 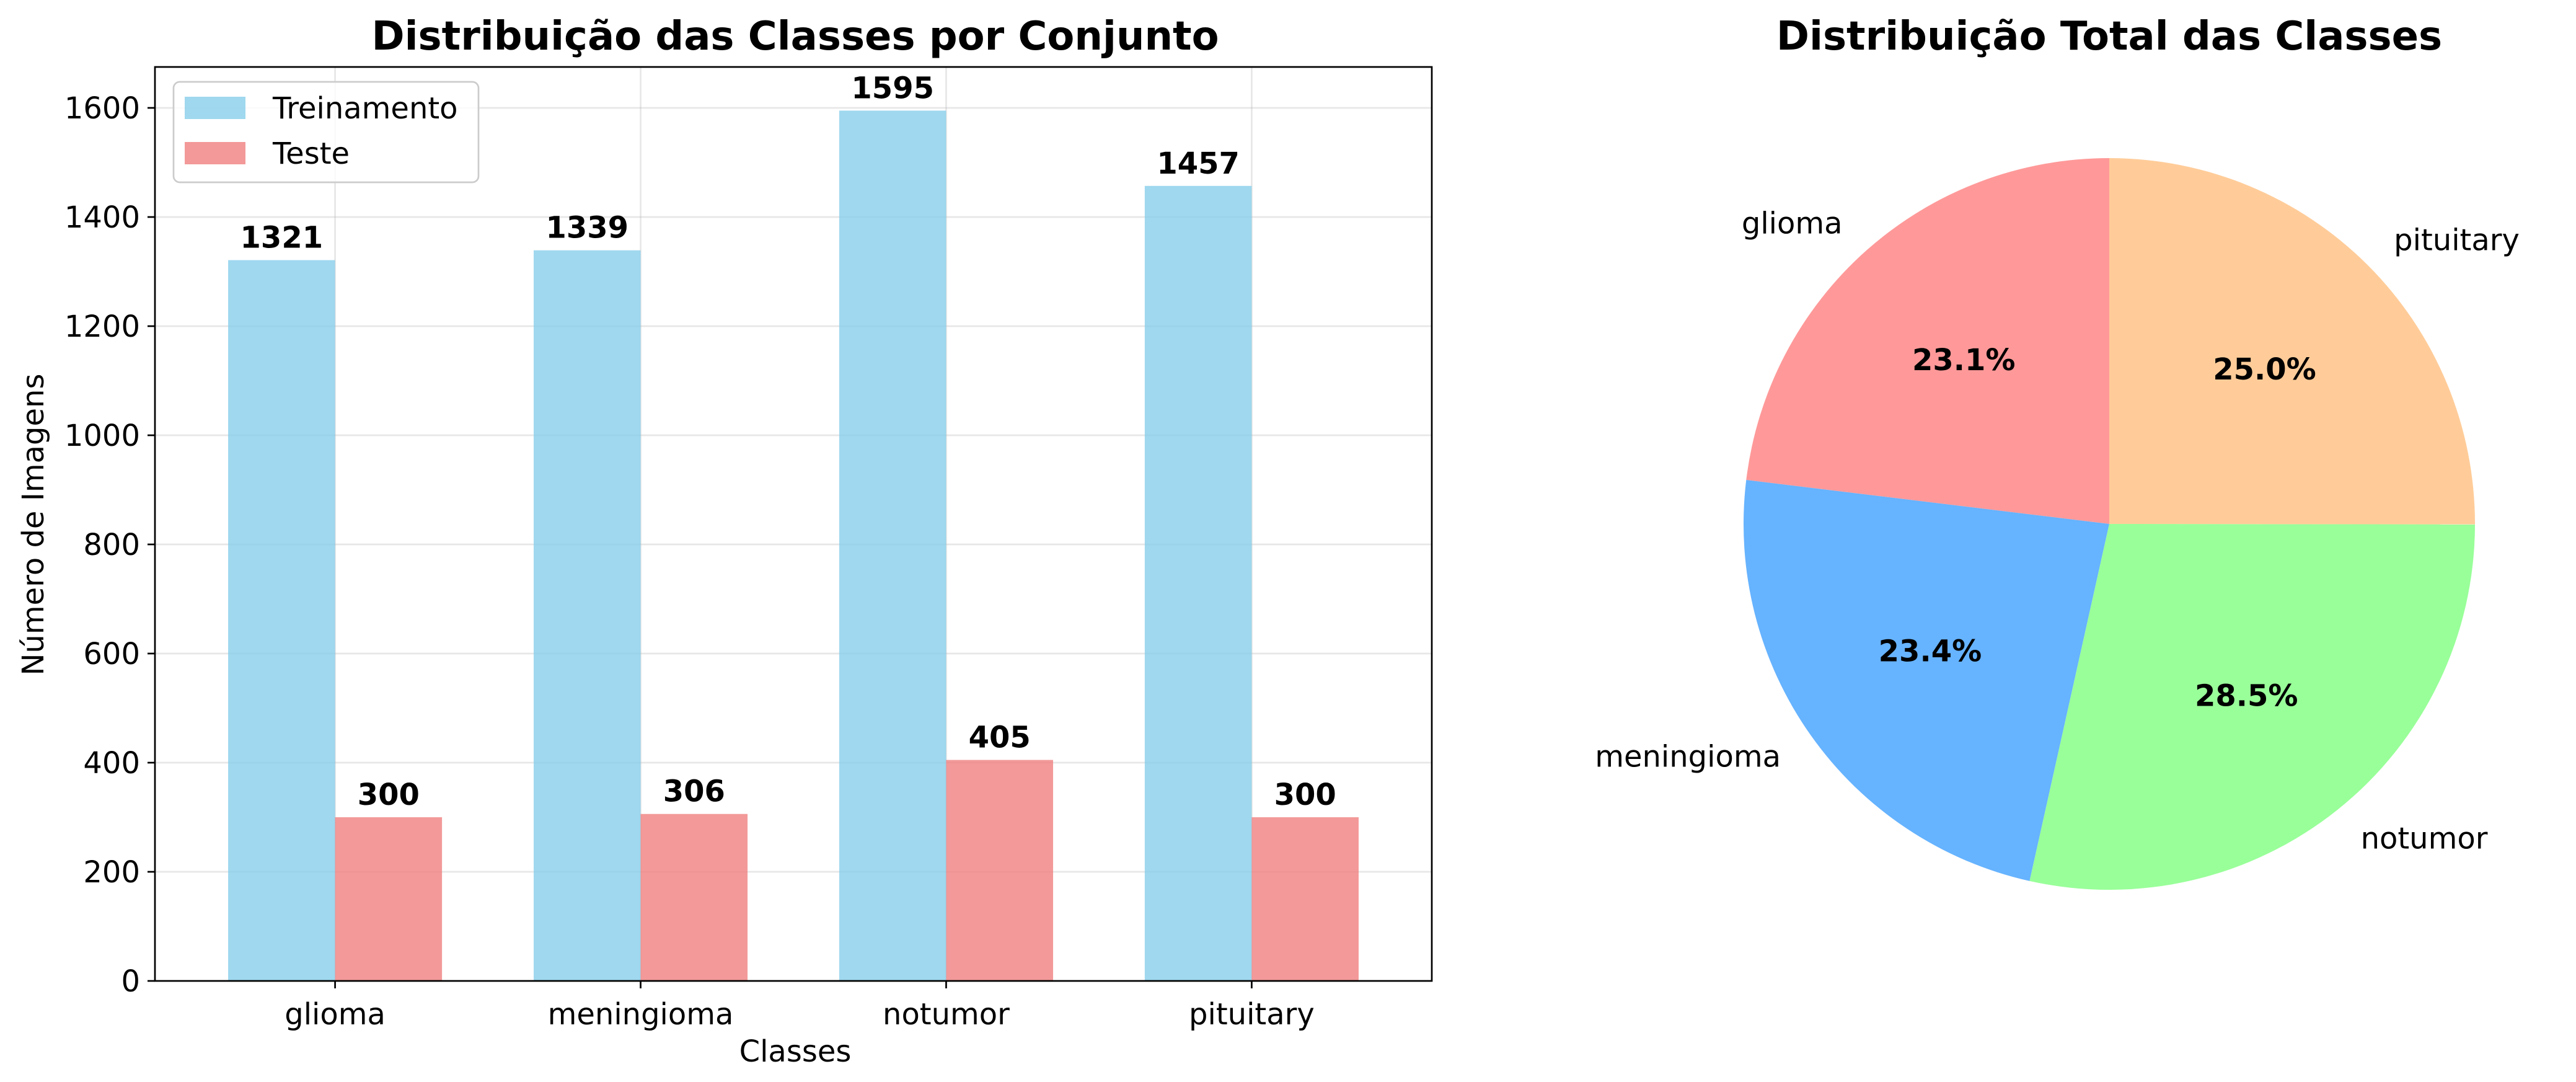 What do you see at coordinates (111, 763) in the screenshot?
I see `y-tick-label: 400` at bounding box center [111, 763].